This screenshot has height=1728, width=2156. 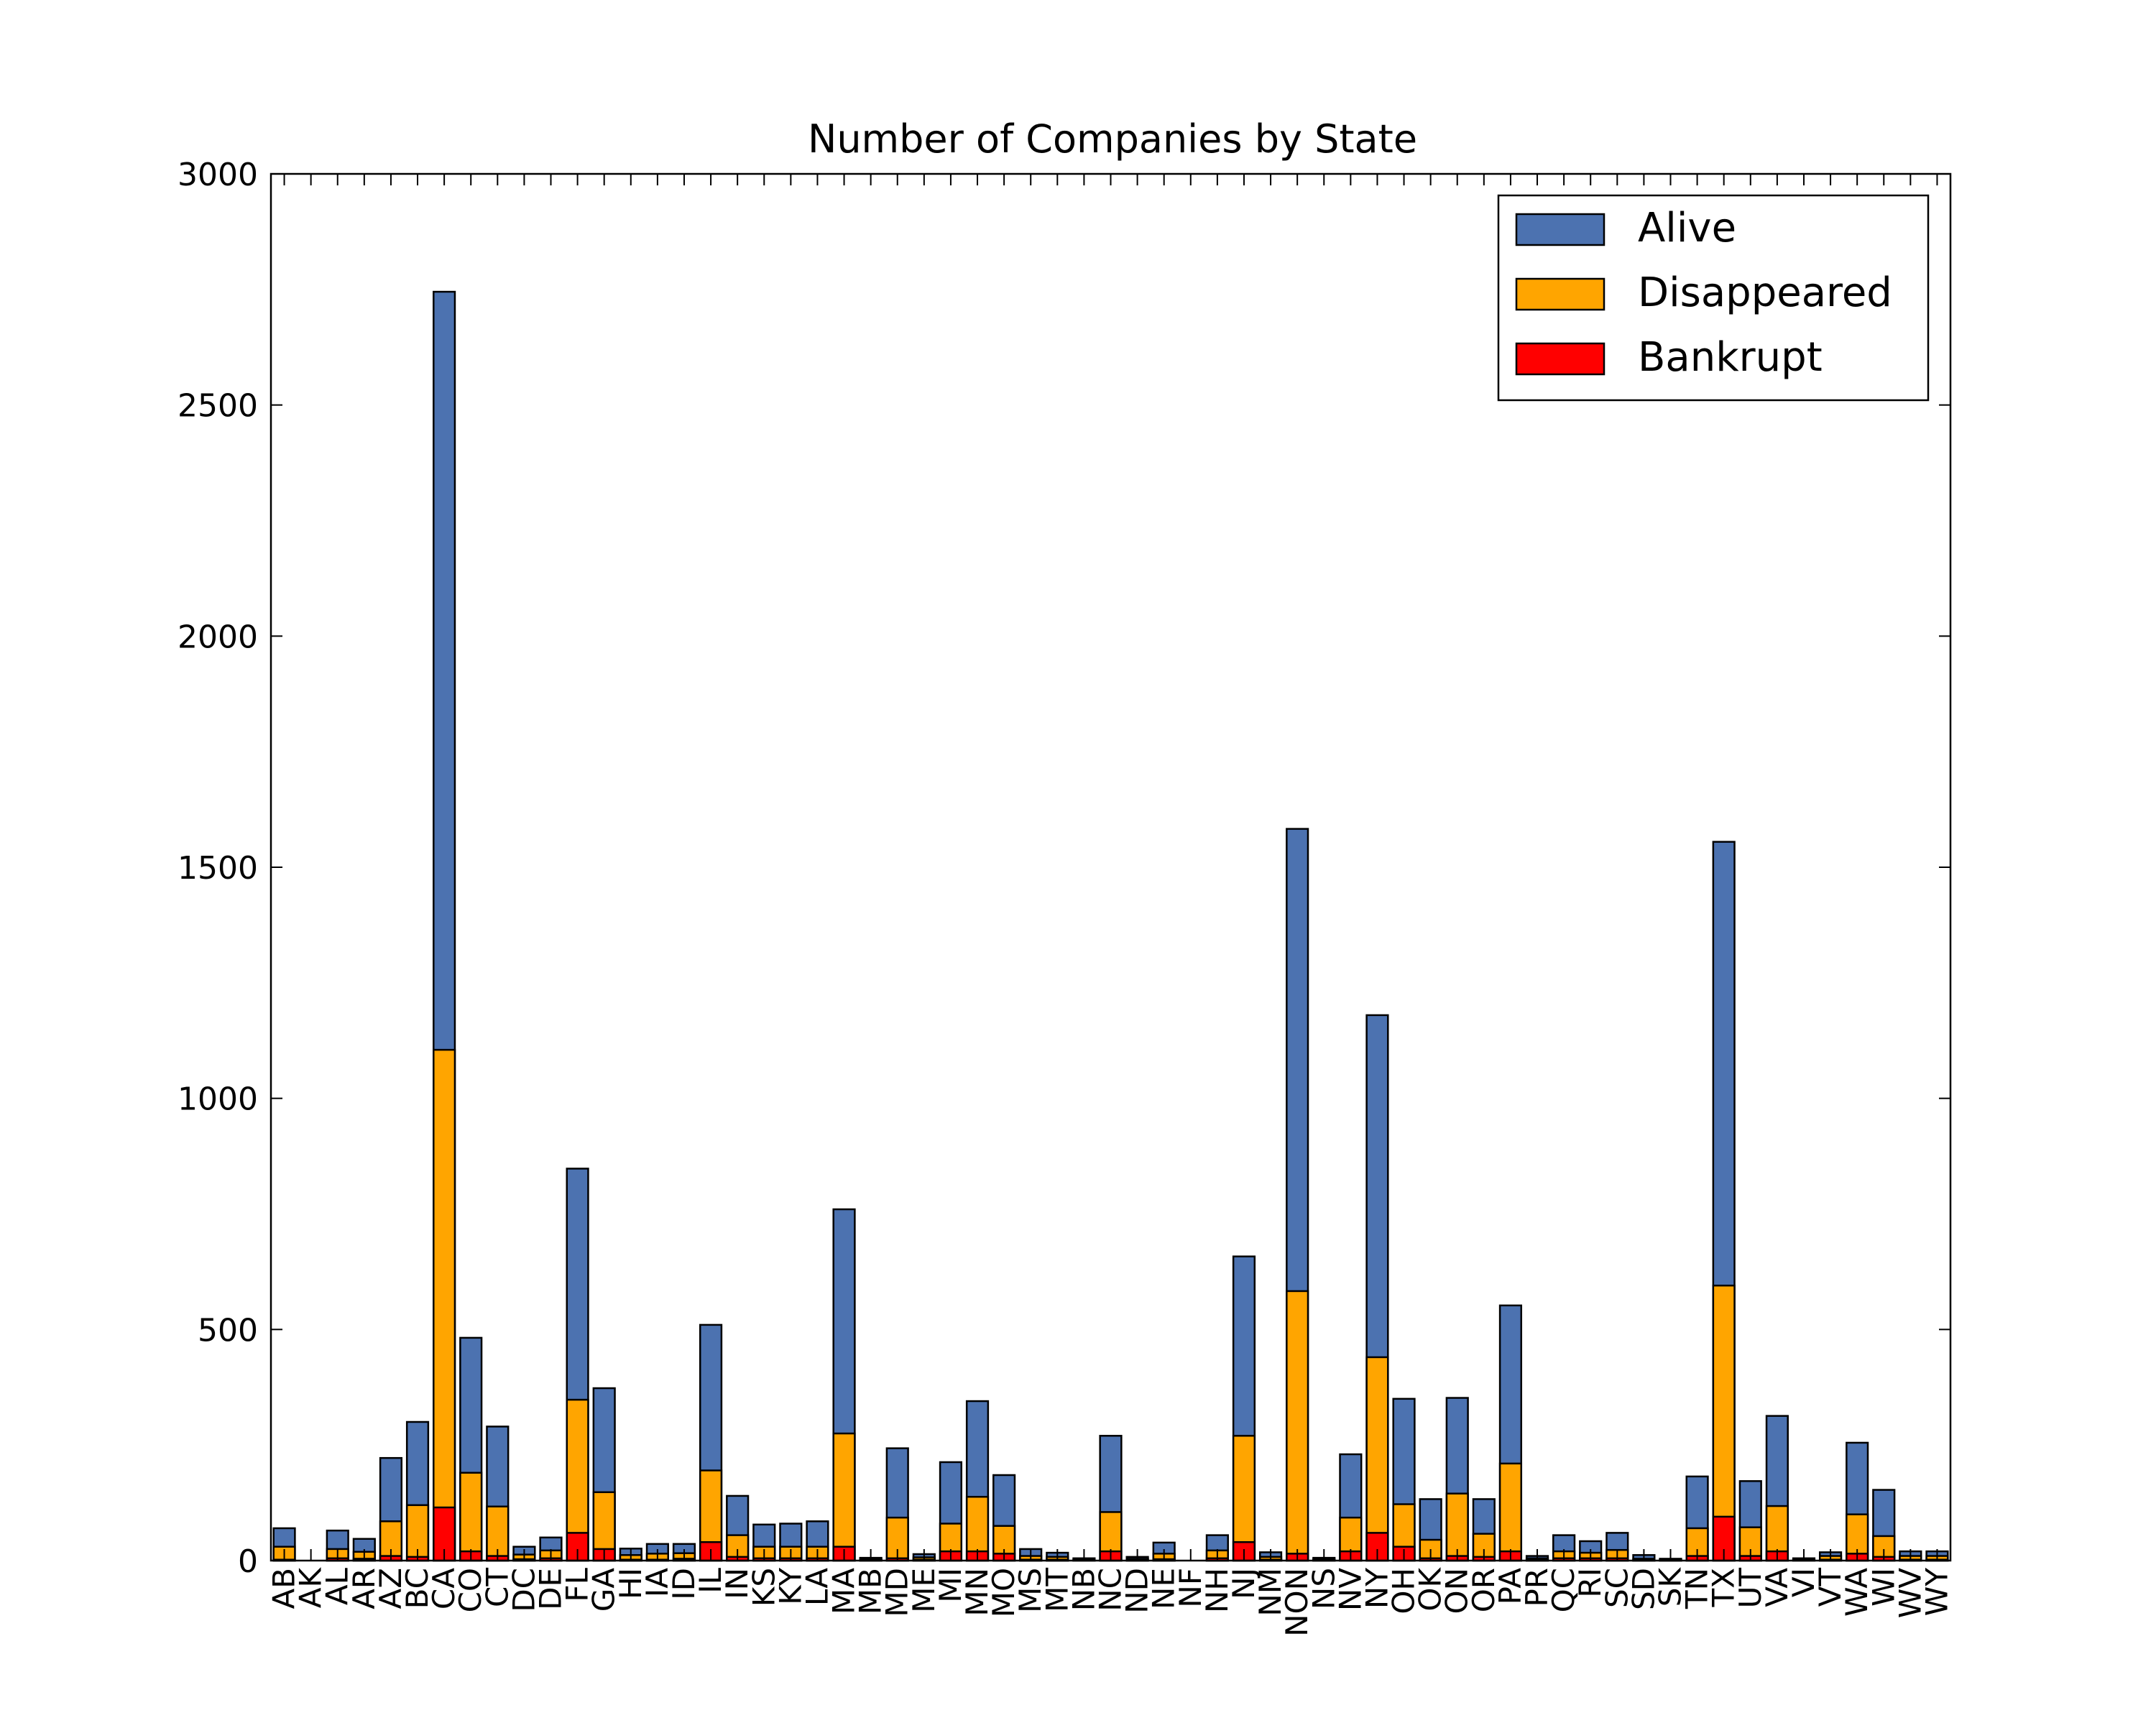 What do you see at coordinates (1350, 1589) in the screenshot?
I see `x-tick-label-nv: NV` at bounding box center [1350, 1589].